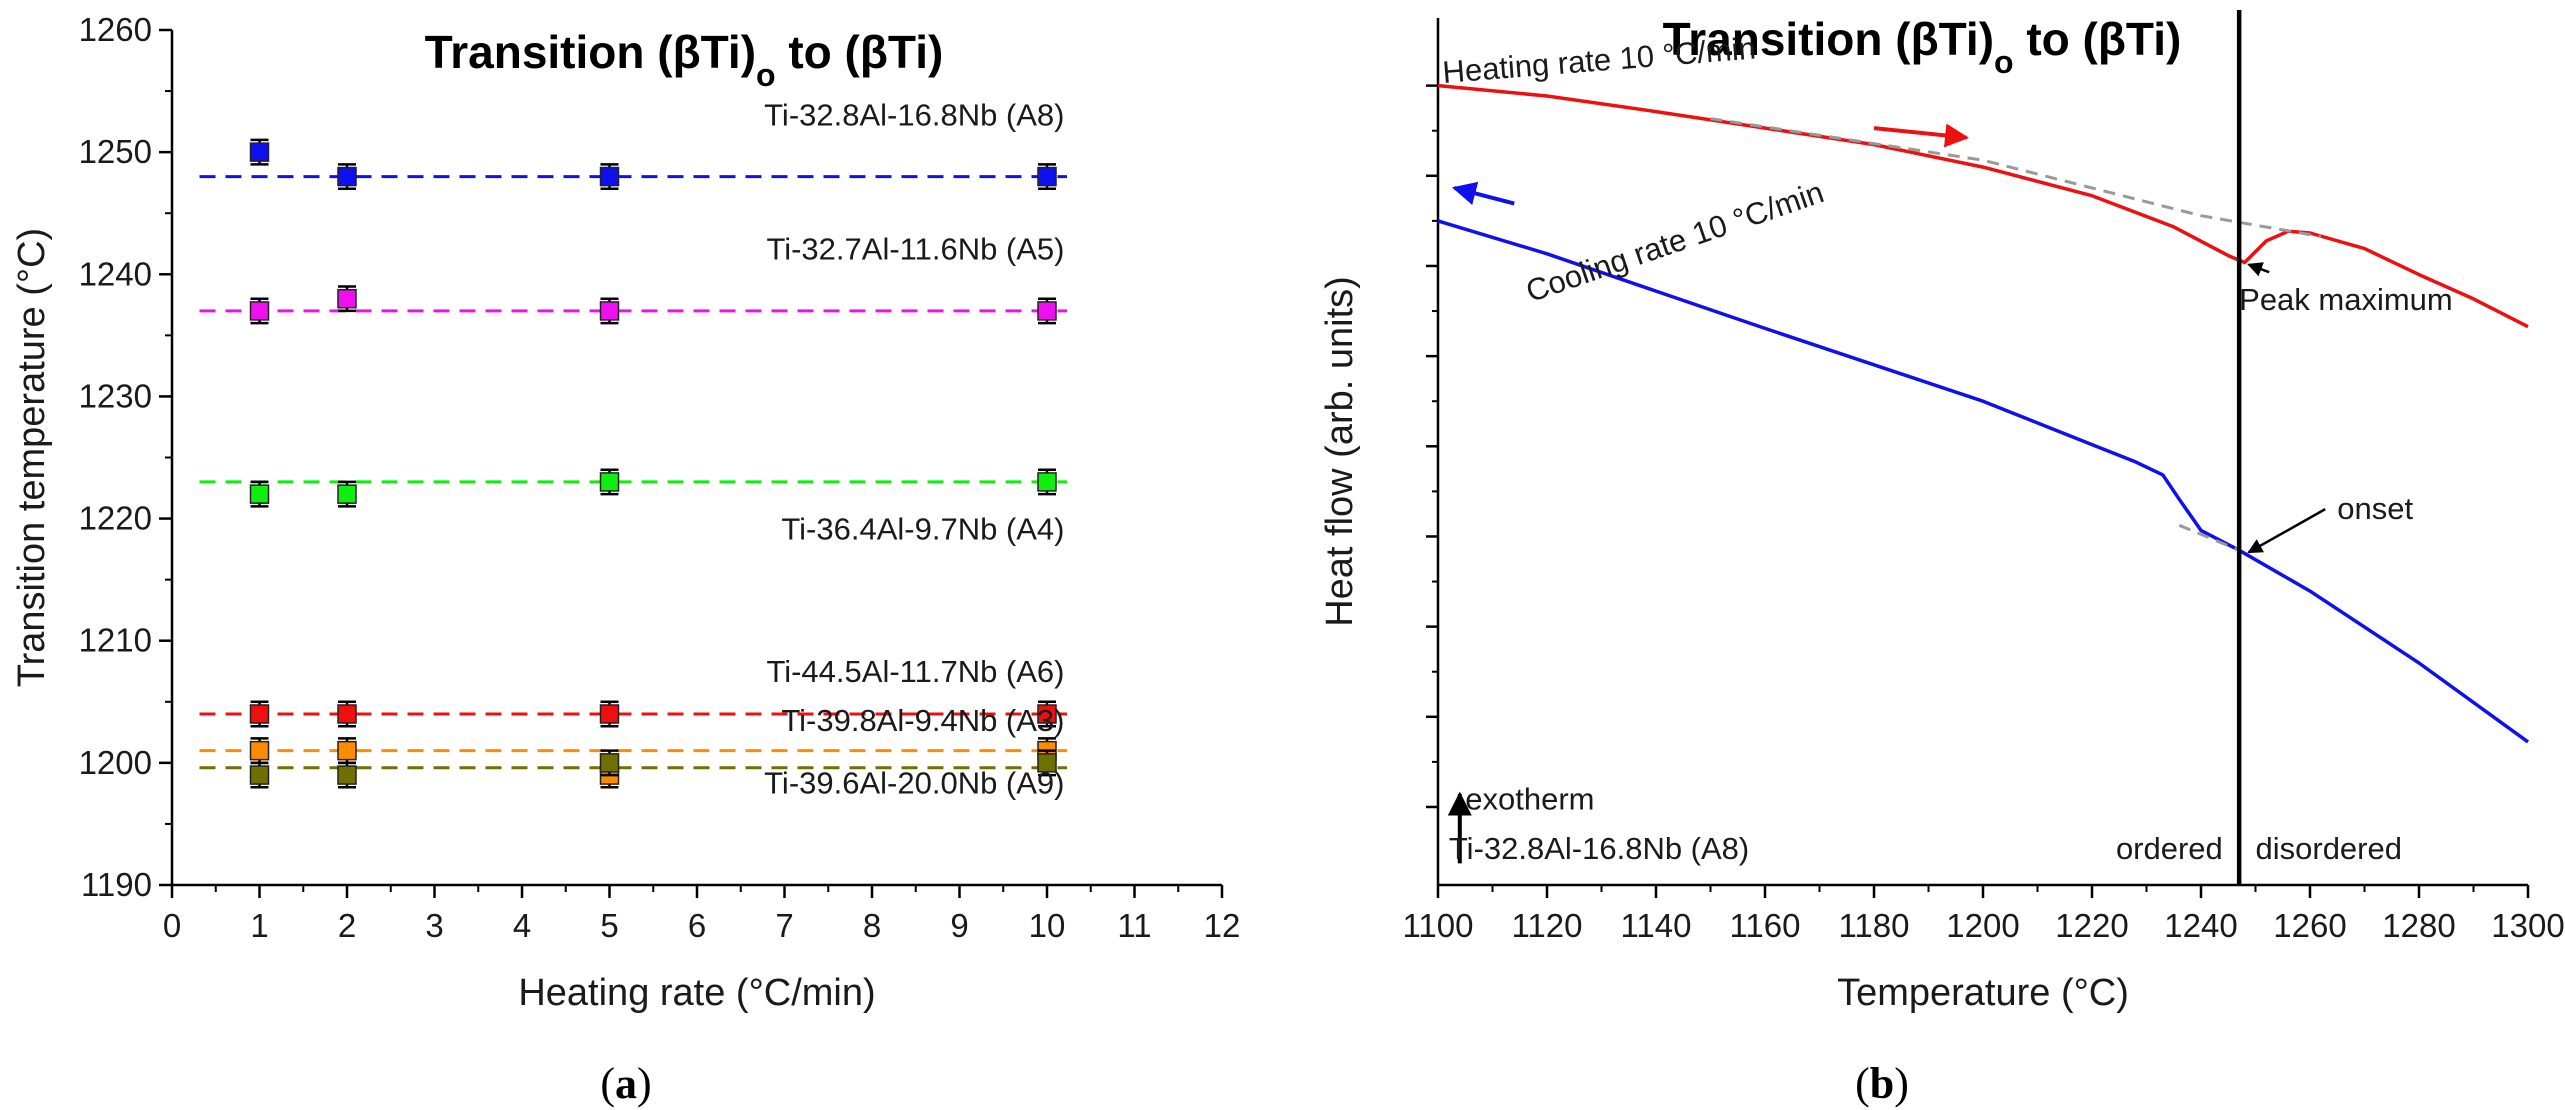  I want to click on x-tick-label: 12, so click(1222, 925).